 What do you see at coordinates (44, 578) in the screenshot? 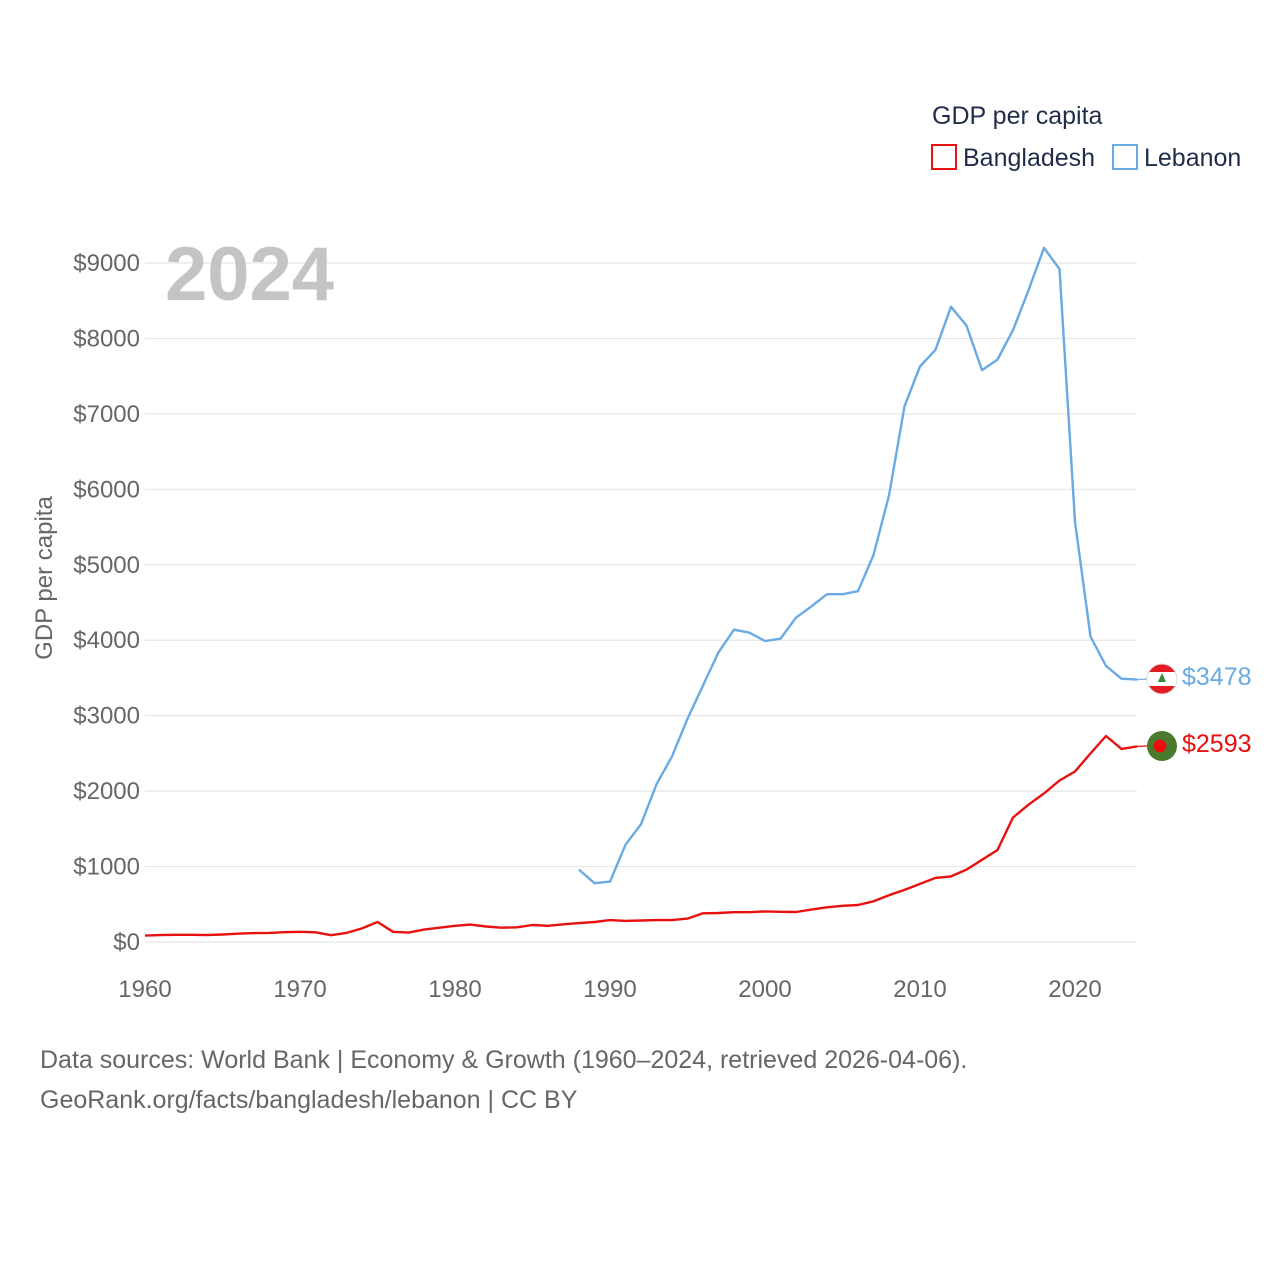
I see `y-axis-label: GDP per capita` at bounding box center [44, 578].